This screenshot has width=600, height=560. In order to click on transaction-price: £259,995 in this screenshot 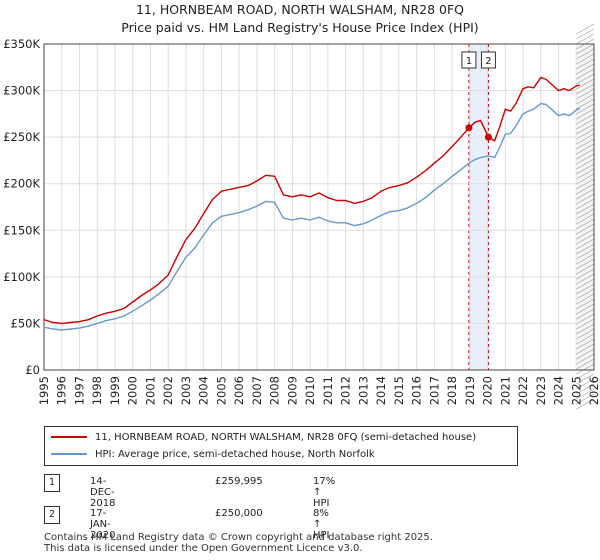, I will do `click(239, 481)`.